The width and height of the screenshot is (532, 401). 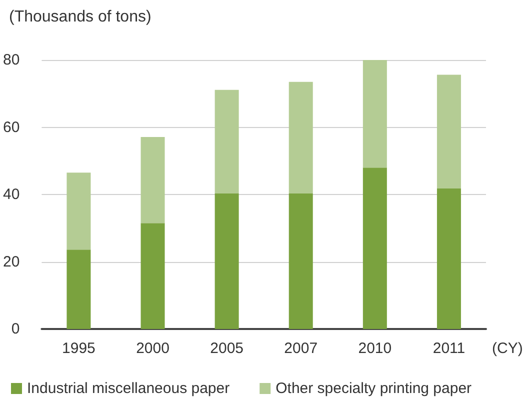 What do you see at coordinates (374, 388) in the screenshot?
I see `legend-label: Other specialty printing paper` at bounding box center [374, 388].